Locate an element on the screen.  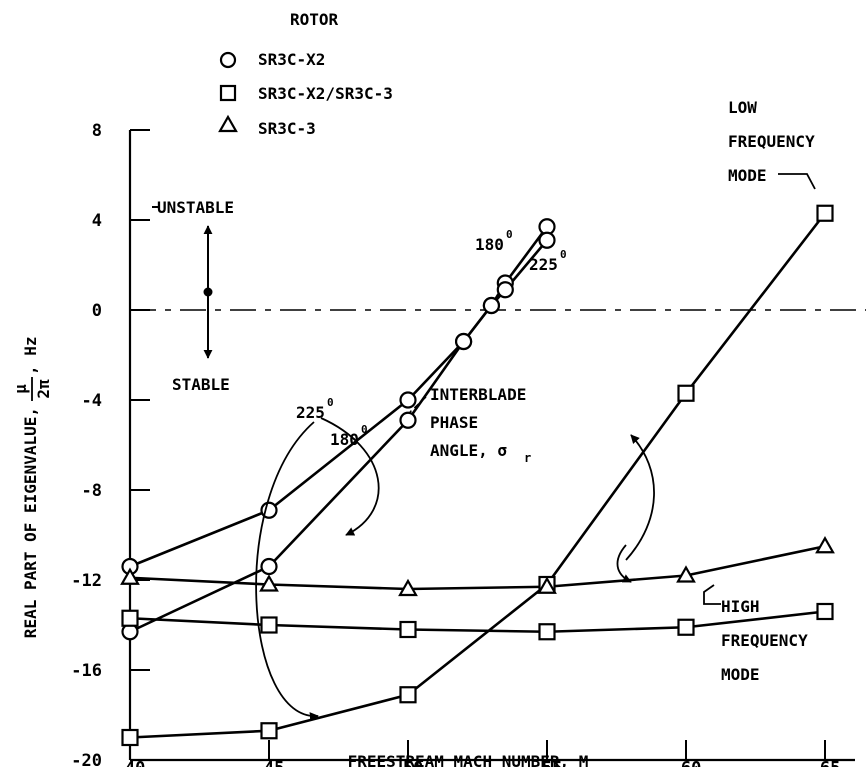
low-mode-leader is located at coordinates (797, 181).